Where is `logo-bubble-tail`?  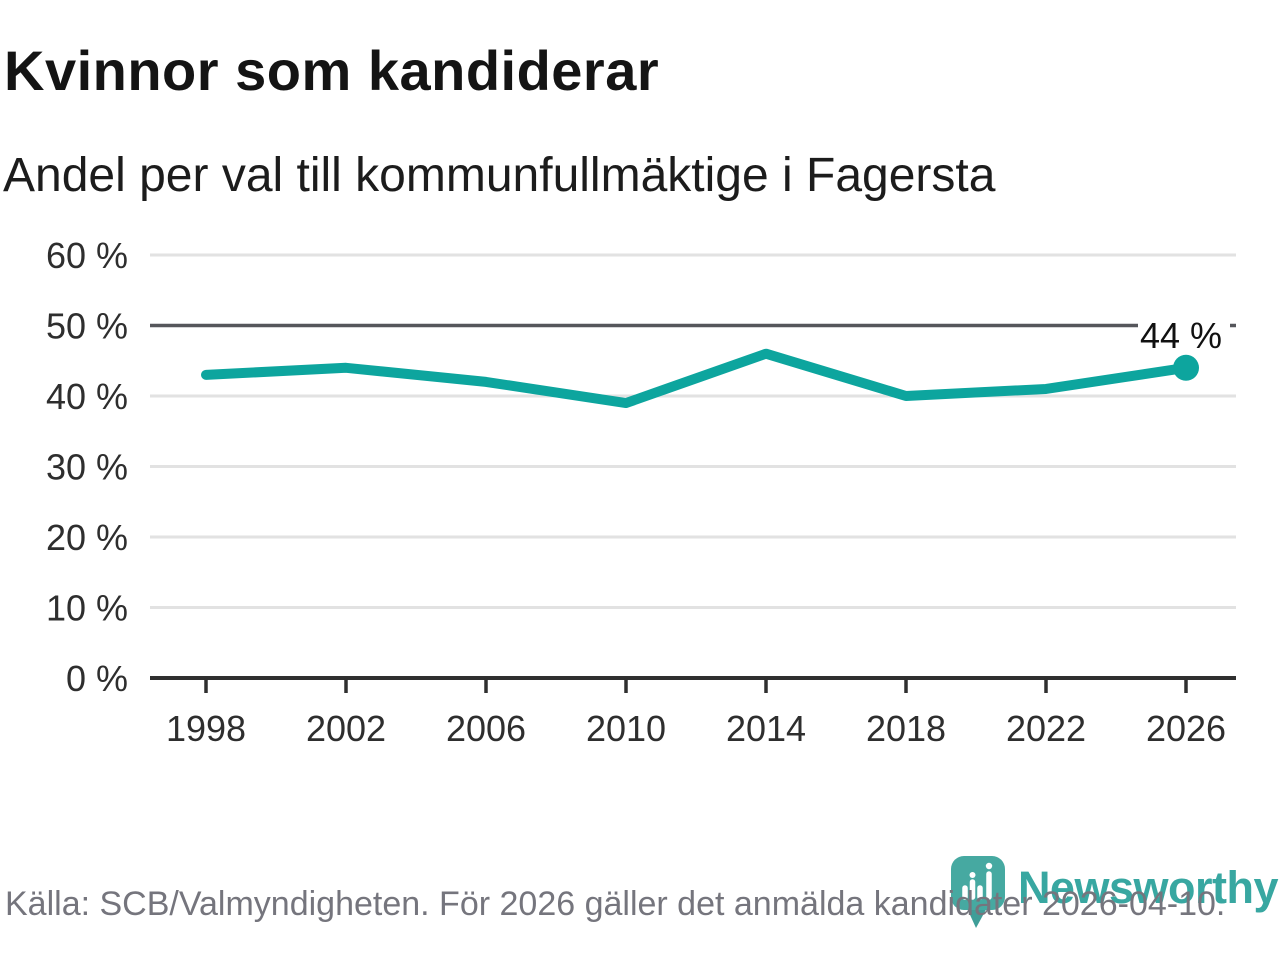 logo-bubble-tail is located at coordinates (976, 917).